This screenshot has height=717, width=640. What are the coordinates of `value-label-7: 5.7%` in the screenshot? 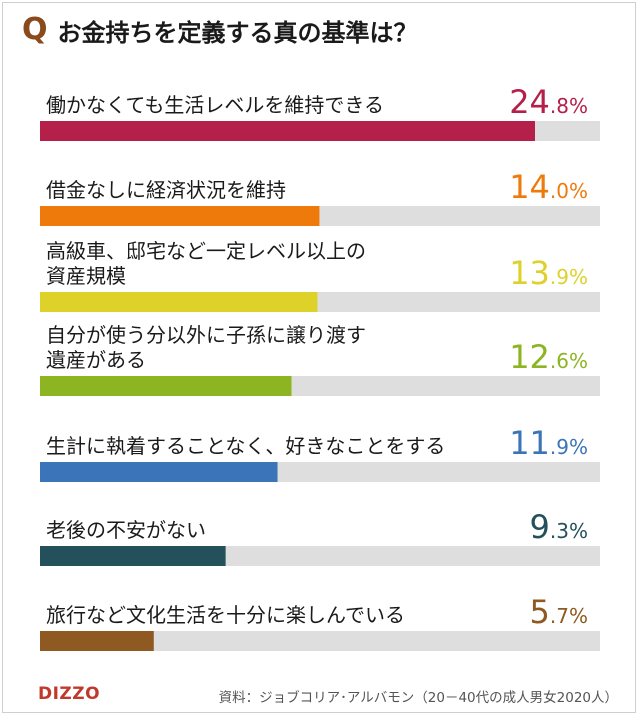 It's located at (559, 612).